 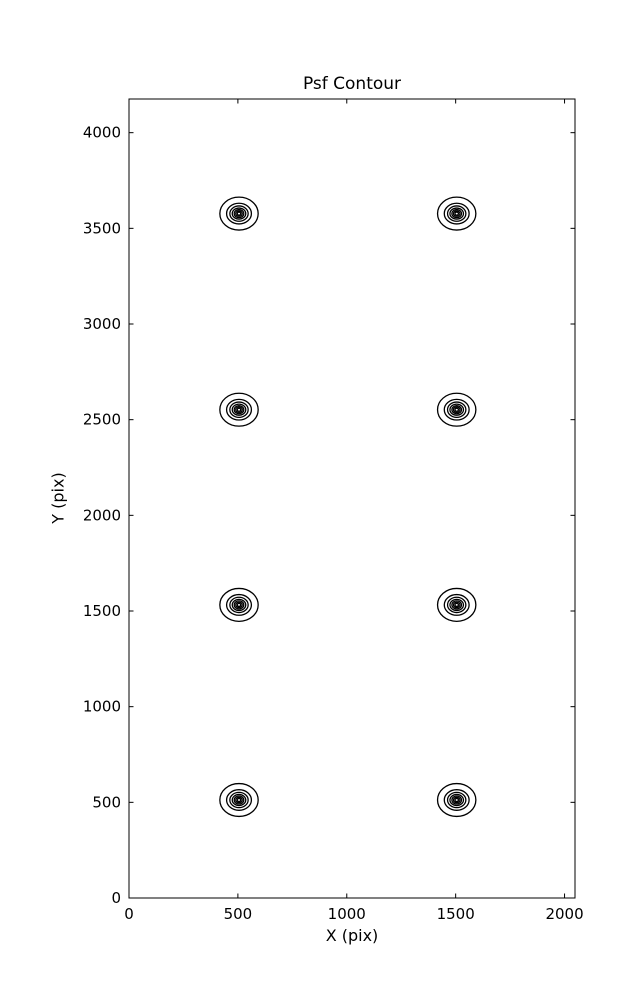 I want to click on y-tick-label: 0, so click(x=116, y=898).